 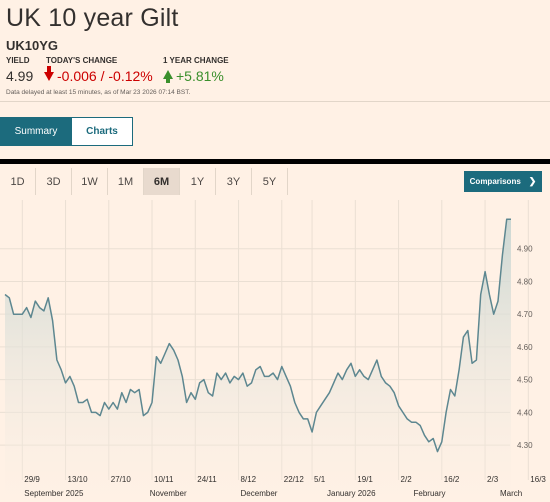 What do you see at coordinates (259, 493) in the screenshot?
I see `month-label: December` at bounding box center [259, 493].